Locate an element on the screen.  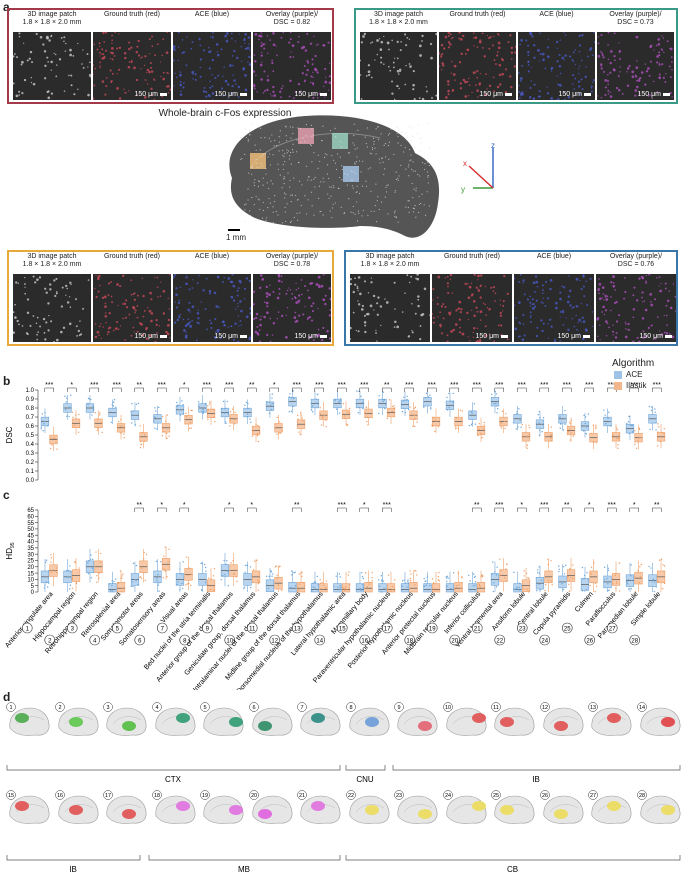
region-map-28: 28 is located at coordinates (658, 807).